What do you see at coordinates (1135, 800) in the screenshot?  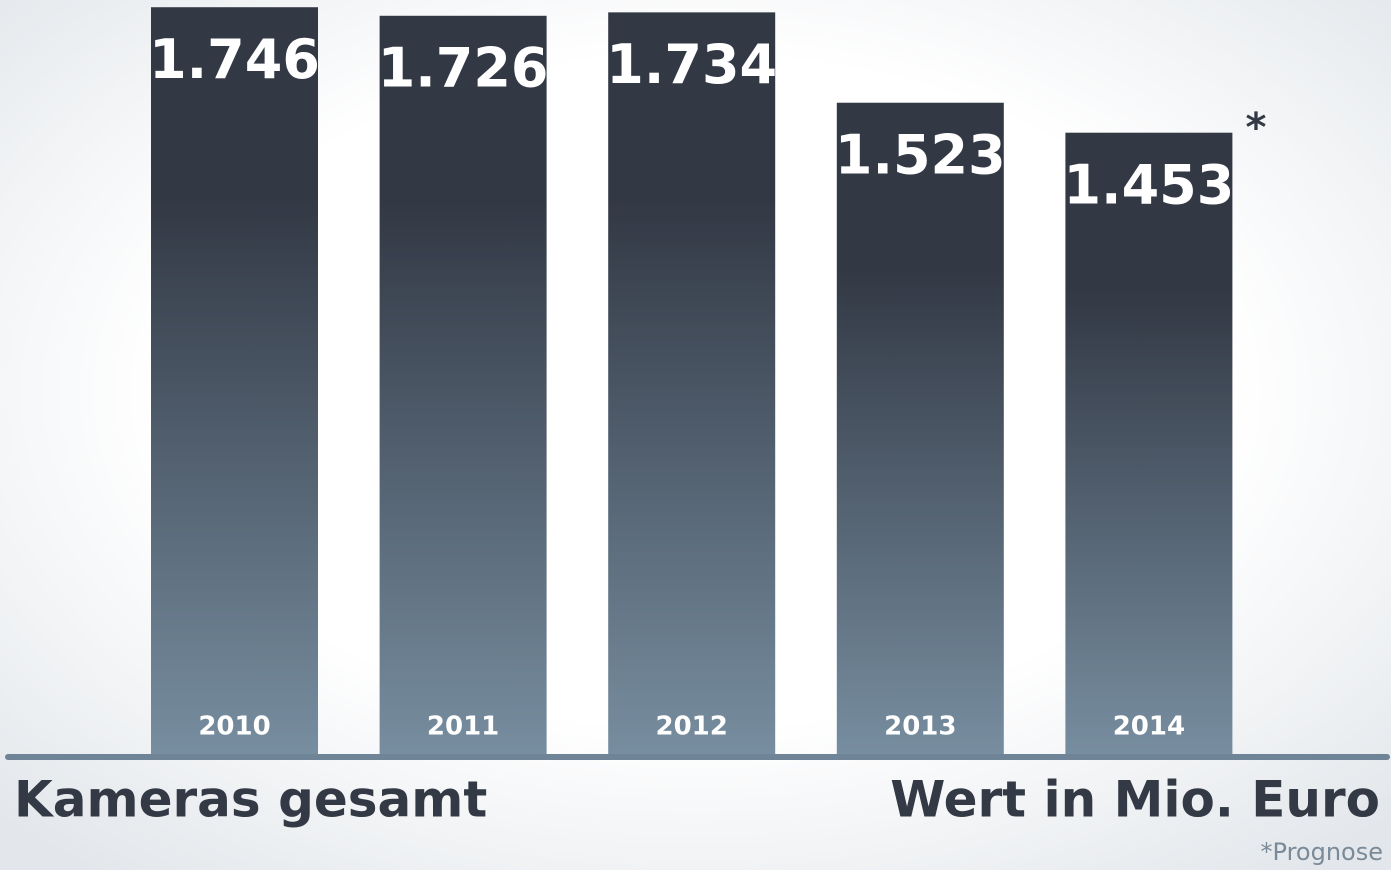 I see `unit-label: Wert in Mio. Euro` at bounding box center [1135, 800].